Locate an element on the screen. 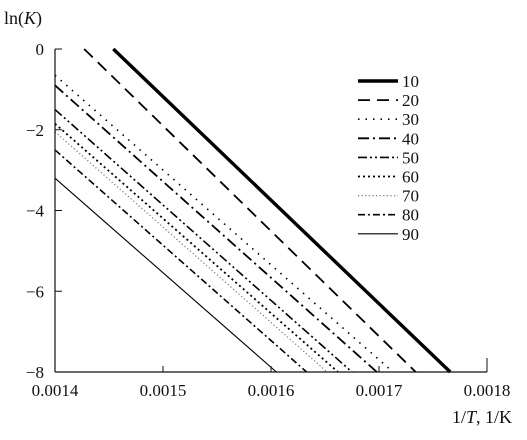 The image size is (527, 440). x-tick-label: 0.0017 is located at coordinates (379, 390).